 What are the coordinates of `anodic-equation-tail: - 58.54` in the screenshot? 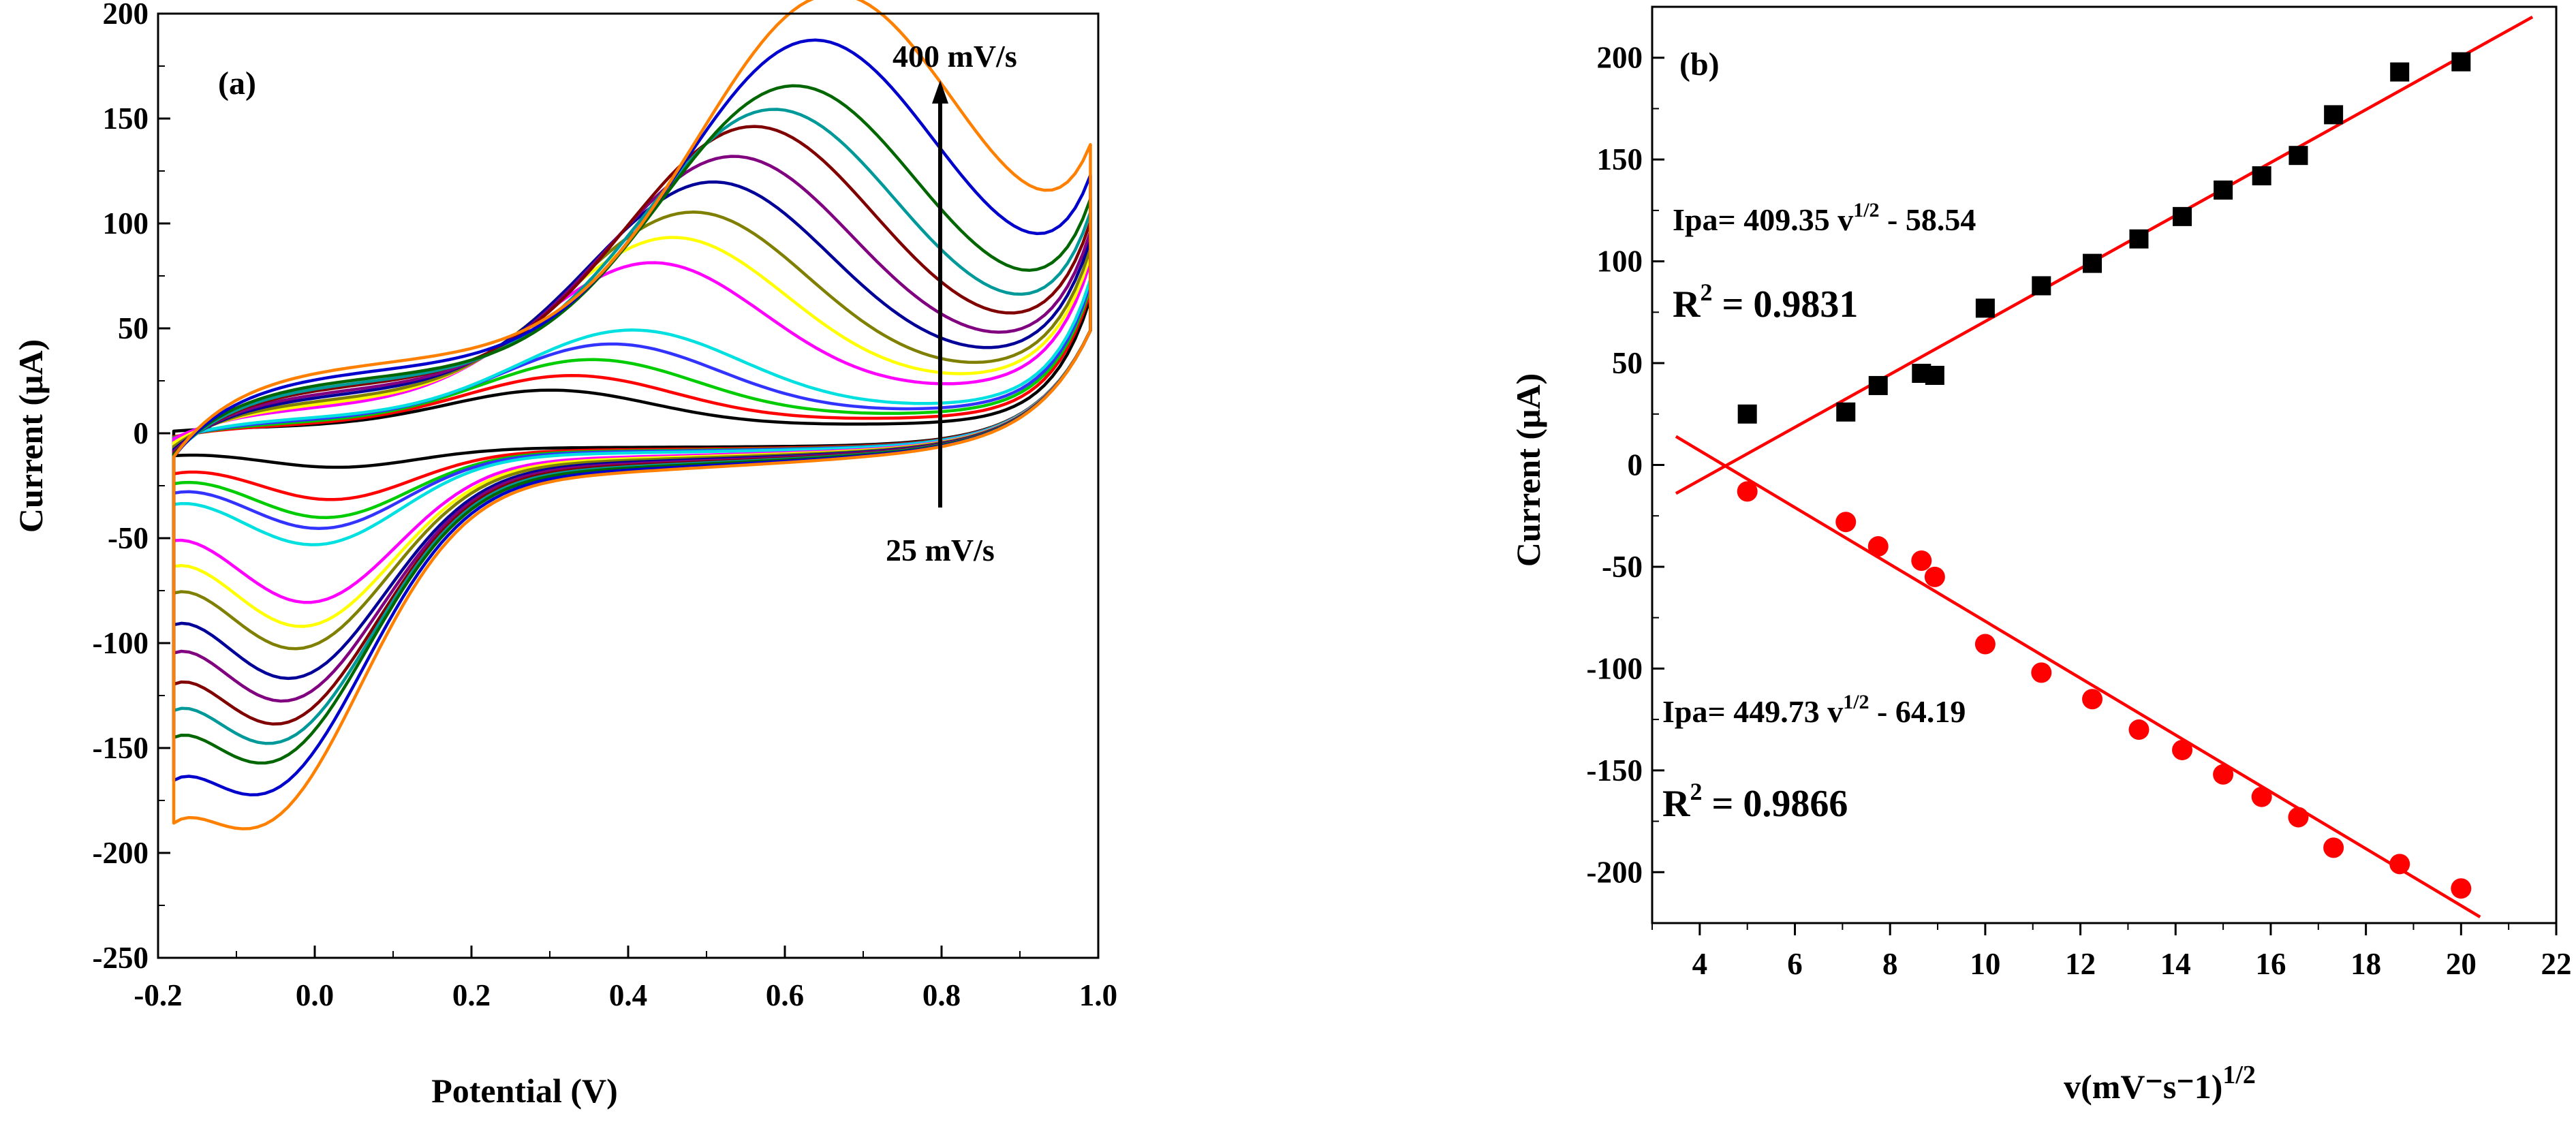 It's located at (1928, 220).